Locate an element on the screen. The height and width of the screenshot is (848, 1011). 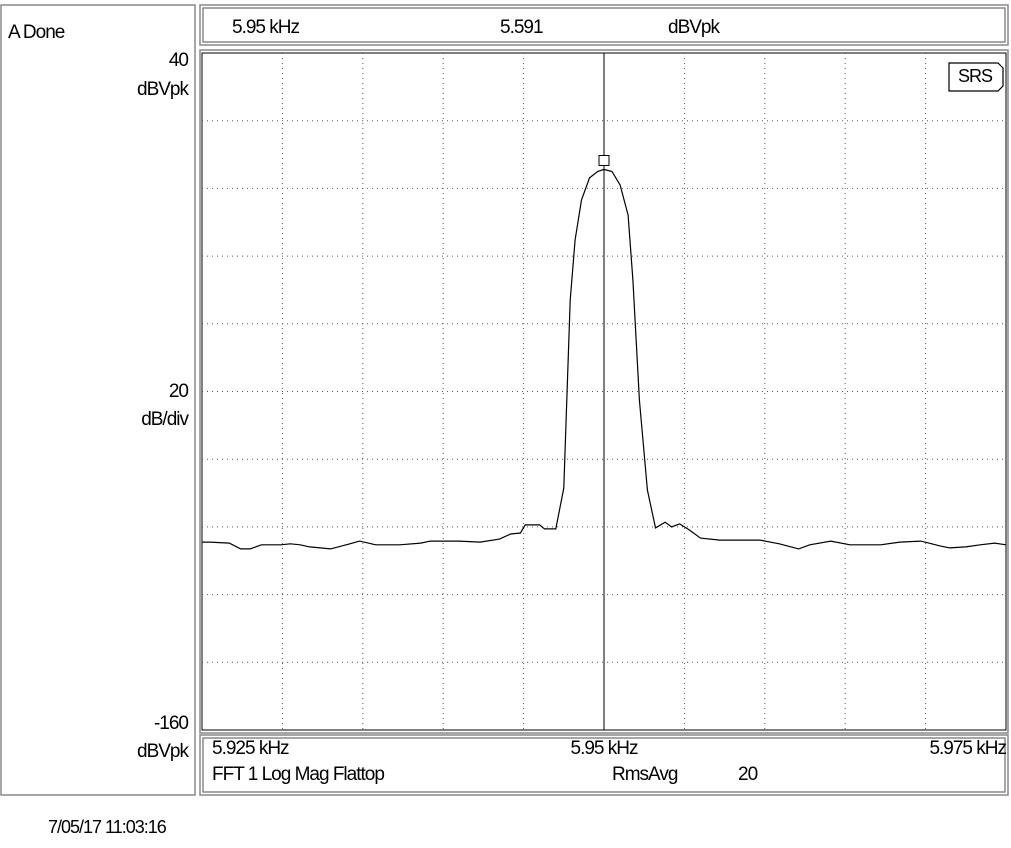
x-tick-label: 5.95 kHz is located at coordinates (604, 748).